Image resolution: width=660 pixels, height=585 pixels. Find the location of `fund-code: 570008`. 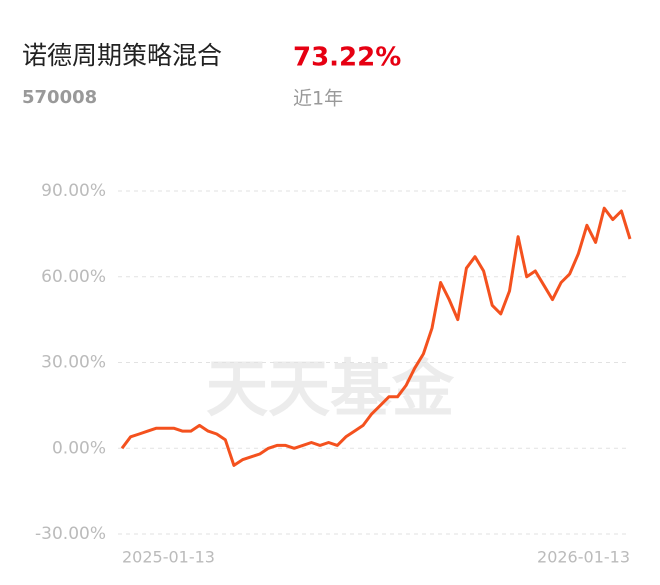

fund-code: 570008 is located at coordinates (59, 97).